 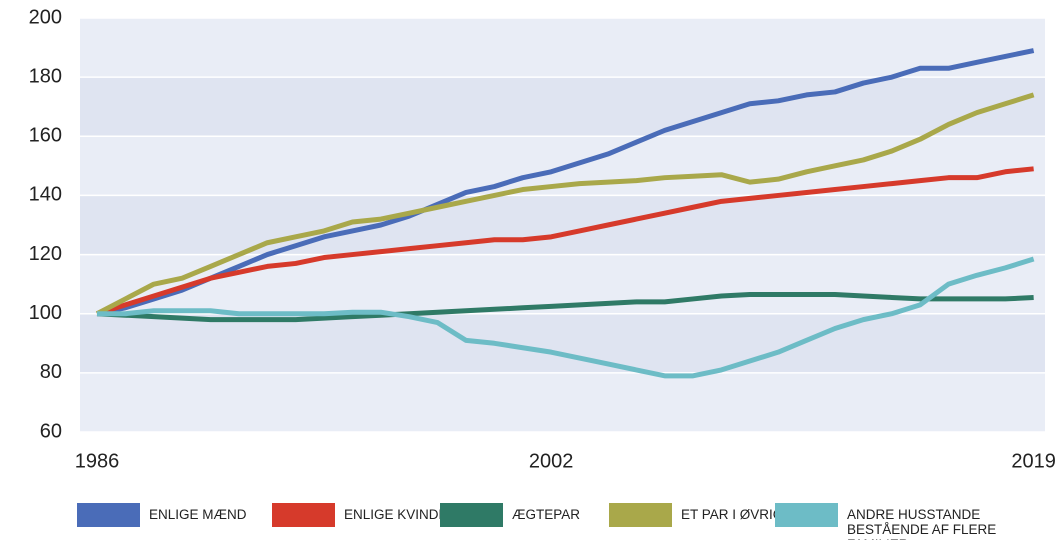 What do you see at coordinates (45, 76) in the screenshot?
I see `y-tick-label: 180` at bounding box center [45, 76].